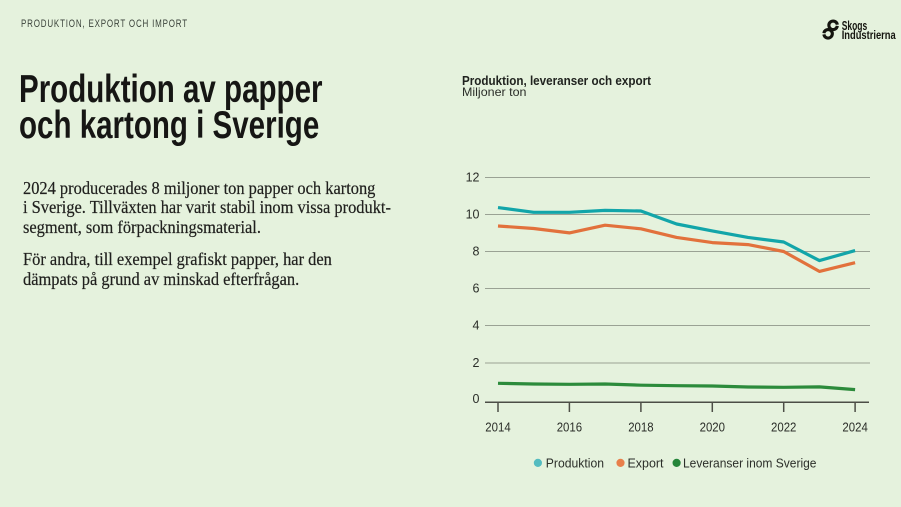 This screenshot has width=901, height=507. I want to click on svg-text: 10, so click(473, 215).